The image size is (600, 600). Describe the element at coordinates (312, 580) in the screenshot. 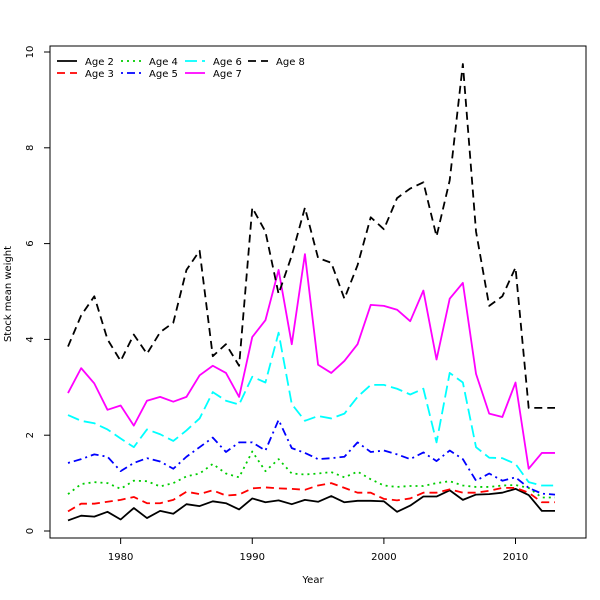

I see `x-axis-title: Year` at that location.